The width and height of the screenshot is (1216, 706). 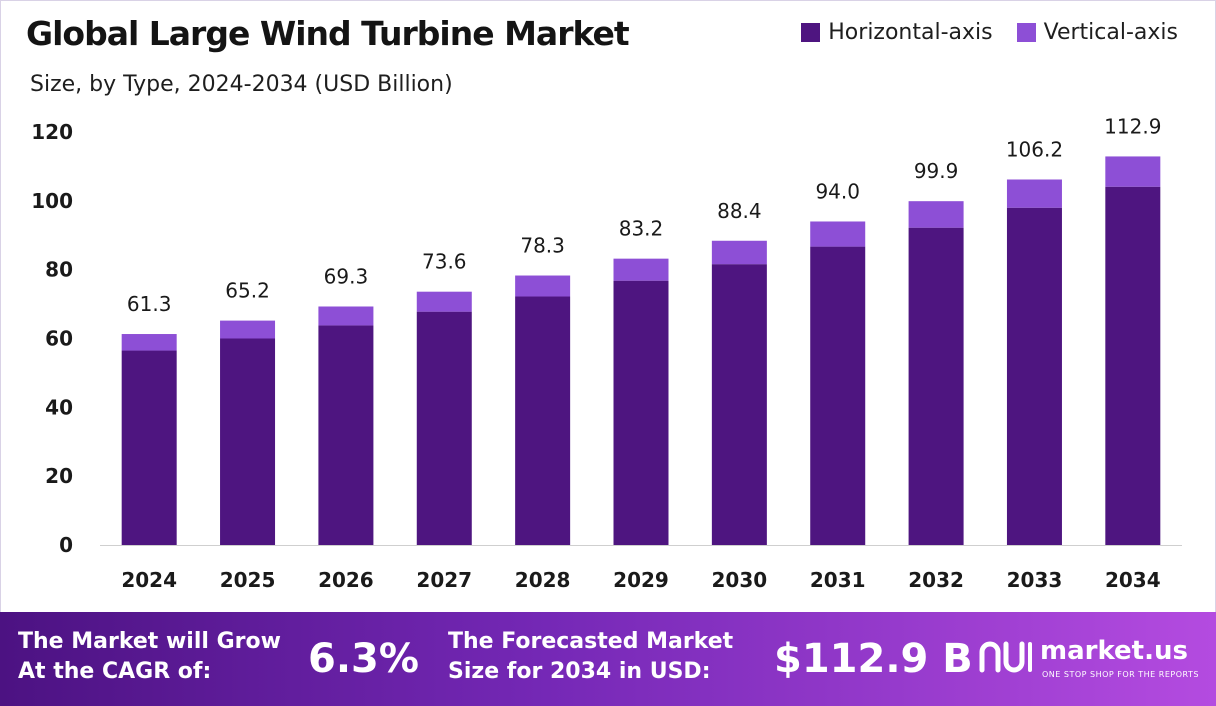 I want to click on data-label-2025: 65.2, so click(x=247, y=291).